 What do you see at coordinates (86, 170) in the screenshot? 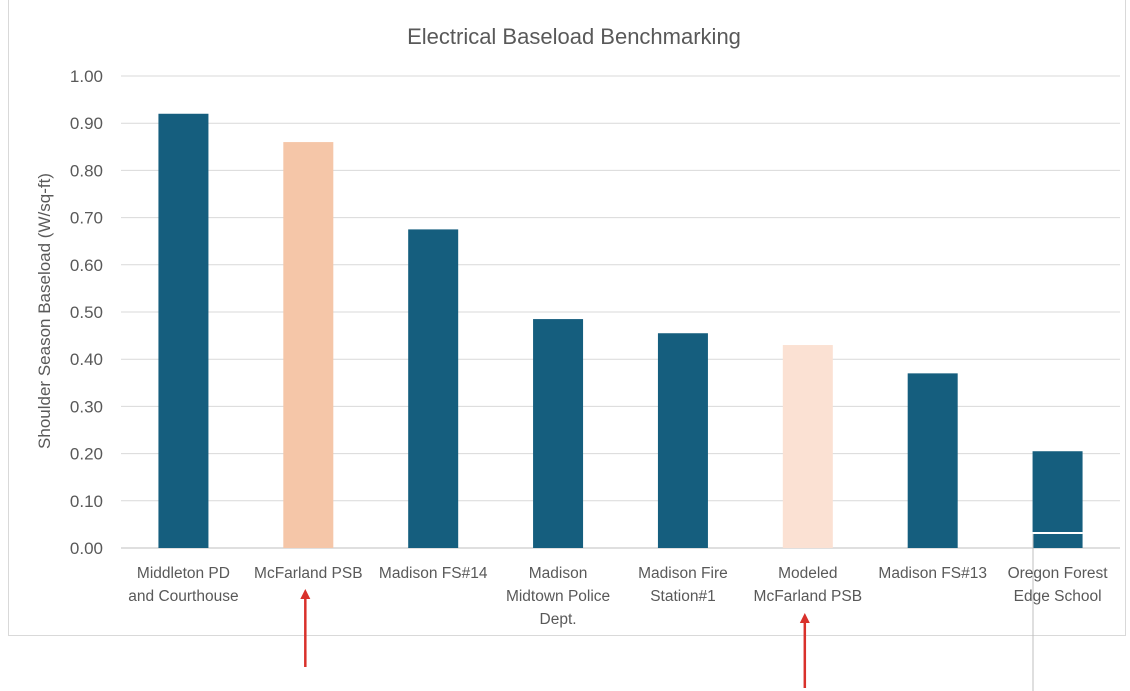
I see `y-tick-label: 0.80` at bounding box center [86, 170].